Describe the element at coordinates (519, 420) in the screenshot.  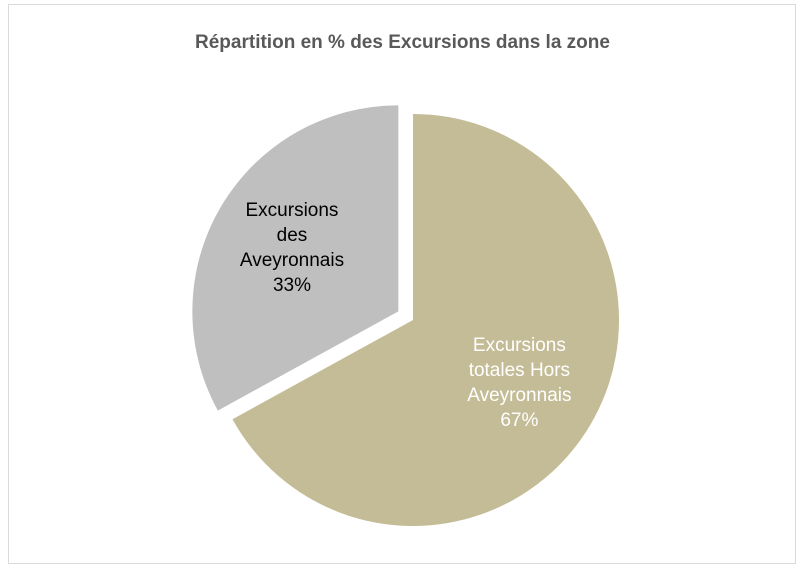
I see `slice-value: 67%` at that location.